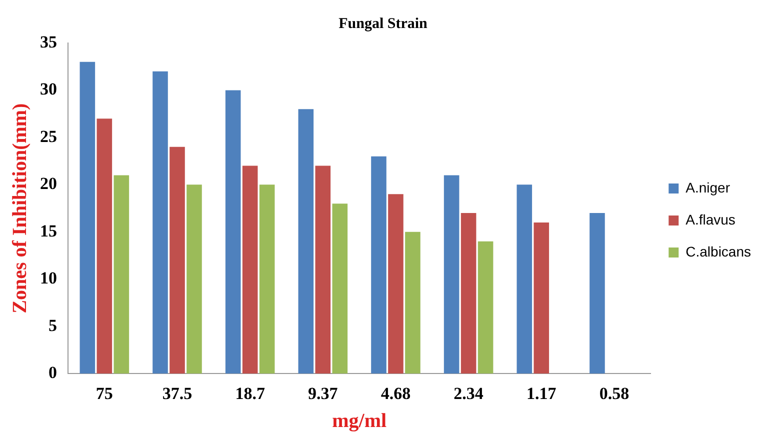 This screenshot has height=441, width=771. What do you see at coordinates (52, 372) in the screenshot?
I see `y-tick-label: 0` at bounding box center [52, 372].